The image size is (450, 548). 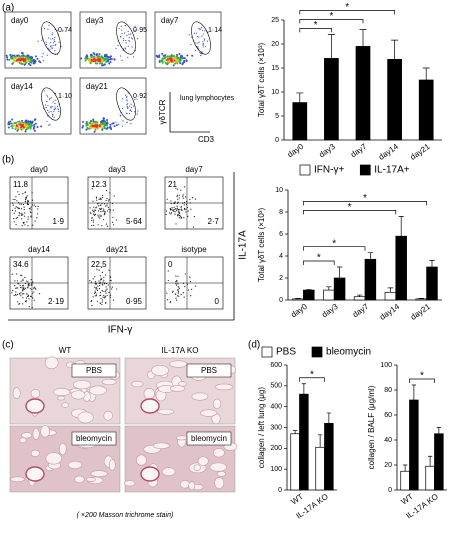 I want to click on quadrant-value: 21, so click(x=172, y=184).